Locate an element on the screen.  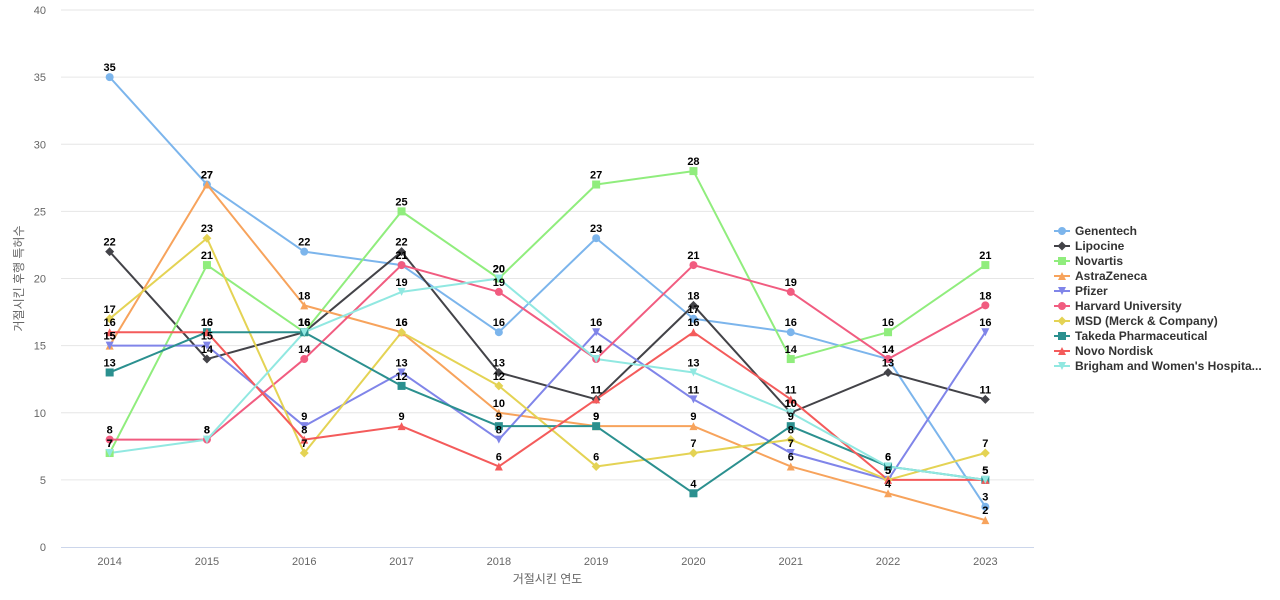
data-label-novartis: 7 is located at coordinates (110, 444).